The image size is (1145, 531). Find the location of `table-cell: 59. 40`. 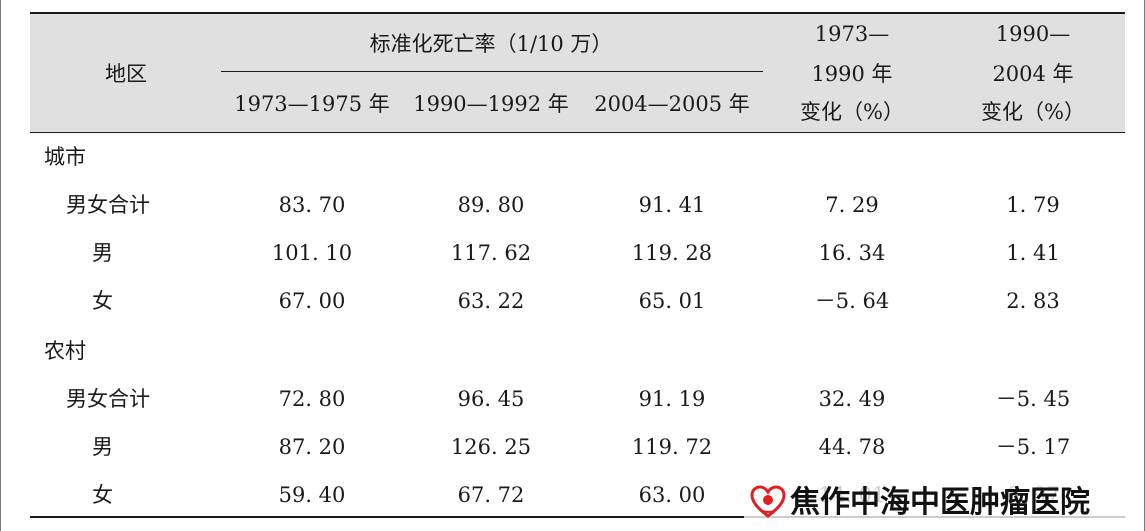

table-cell: 59. 40 is located at coordinates (312, 495).